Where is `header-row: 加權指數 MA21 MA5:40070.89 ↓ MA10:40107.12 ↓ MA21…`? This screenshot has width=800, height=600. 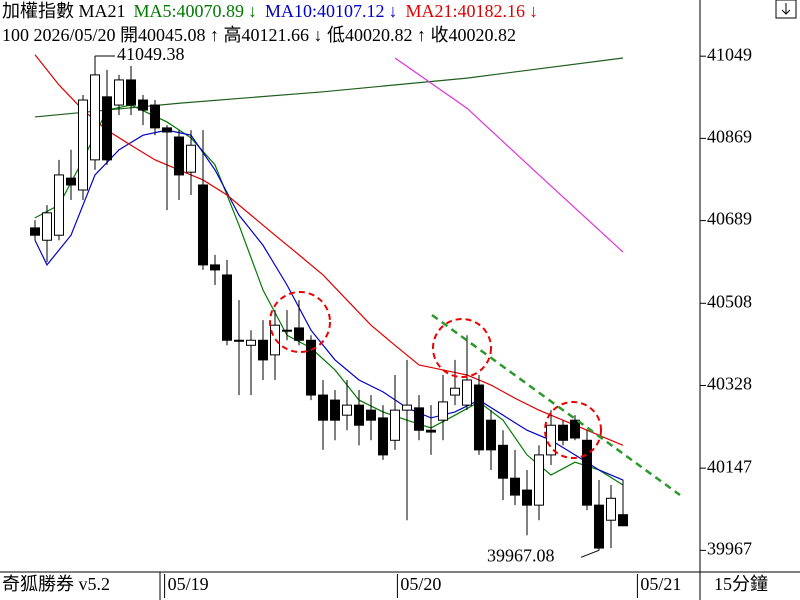
header-row: 加權指數 MA21 MA5:40070.89 ↓ MA10:40107.12 ↓ MA21… is located at coordinates (270, 11).